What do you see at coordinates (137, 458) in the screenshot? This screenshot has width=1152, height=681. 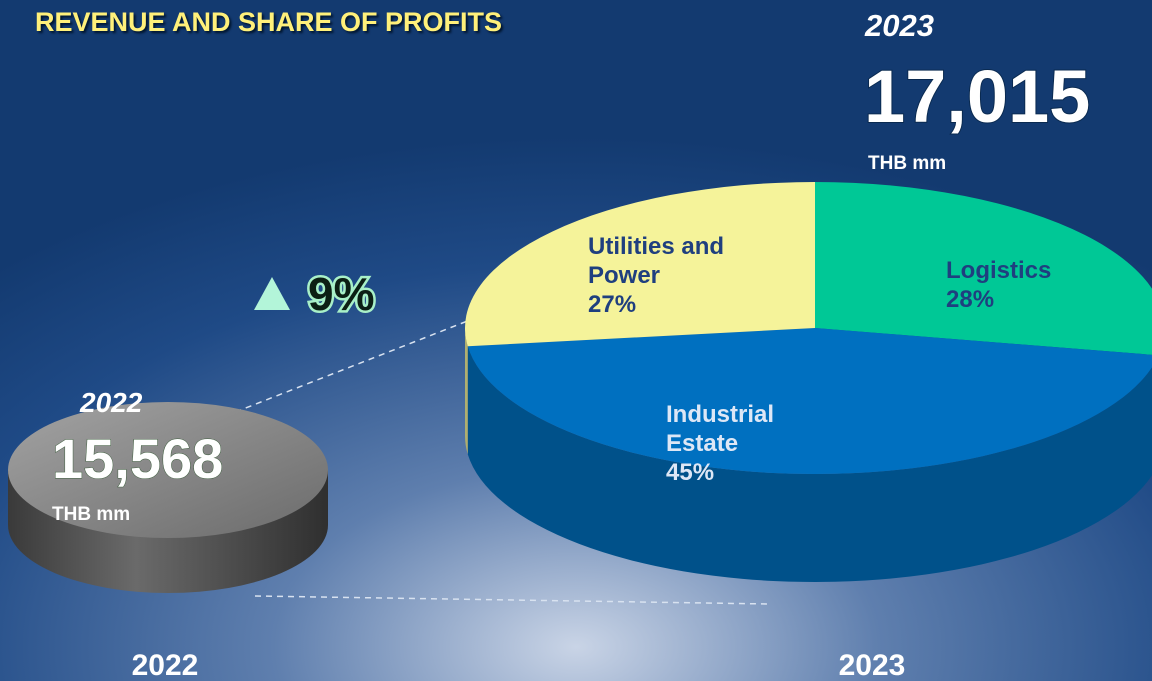 I see `total-2022: 15,568` at bounding box center [137, 458].